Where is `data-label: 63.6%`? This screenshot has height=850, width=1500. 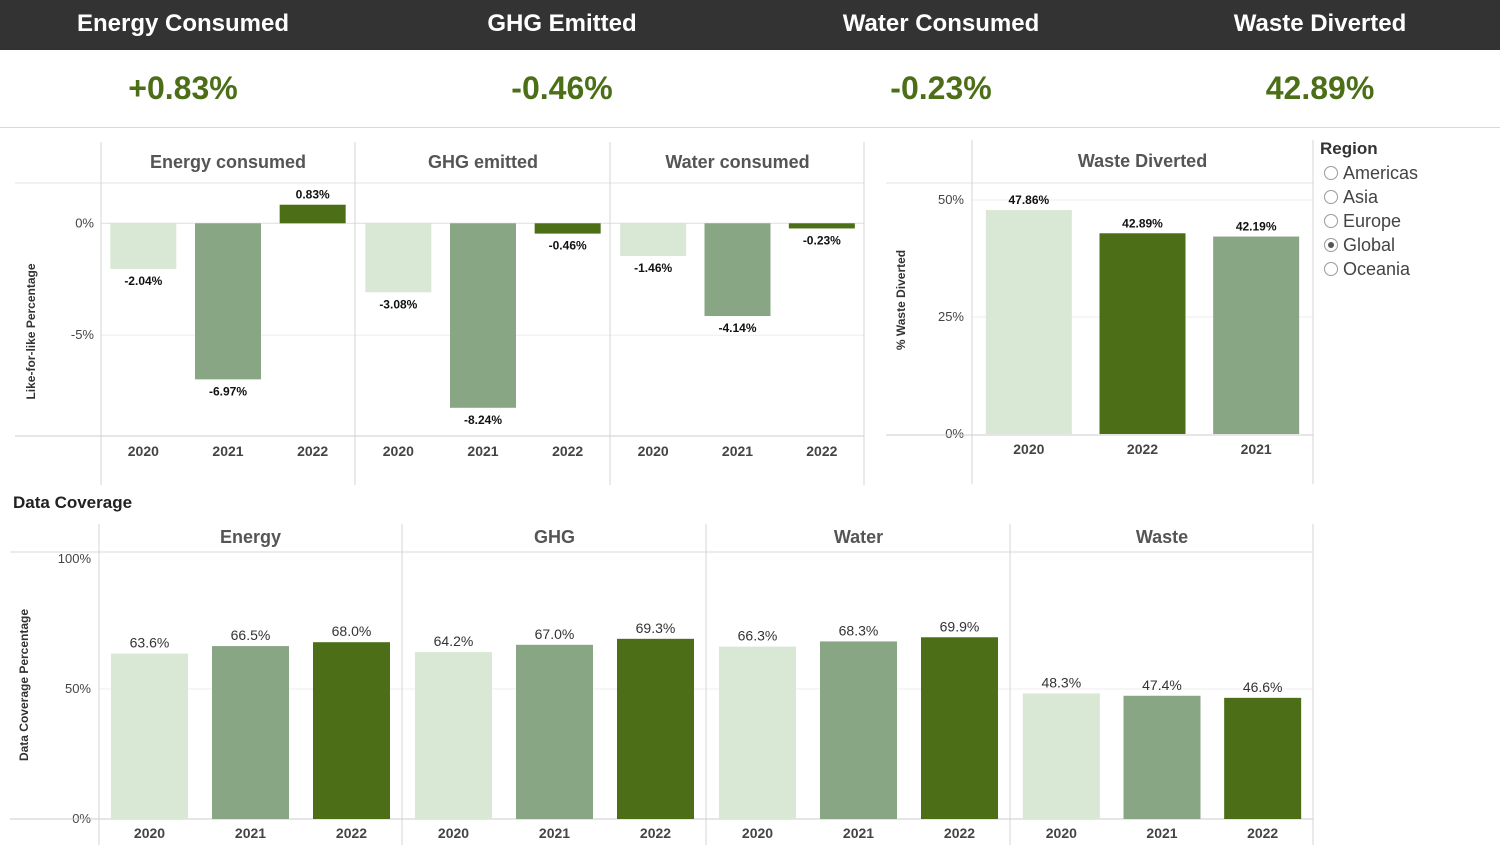 data-label: 63.6% is located at coordinates (150, 643).